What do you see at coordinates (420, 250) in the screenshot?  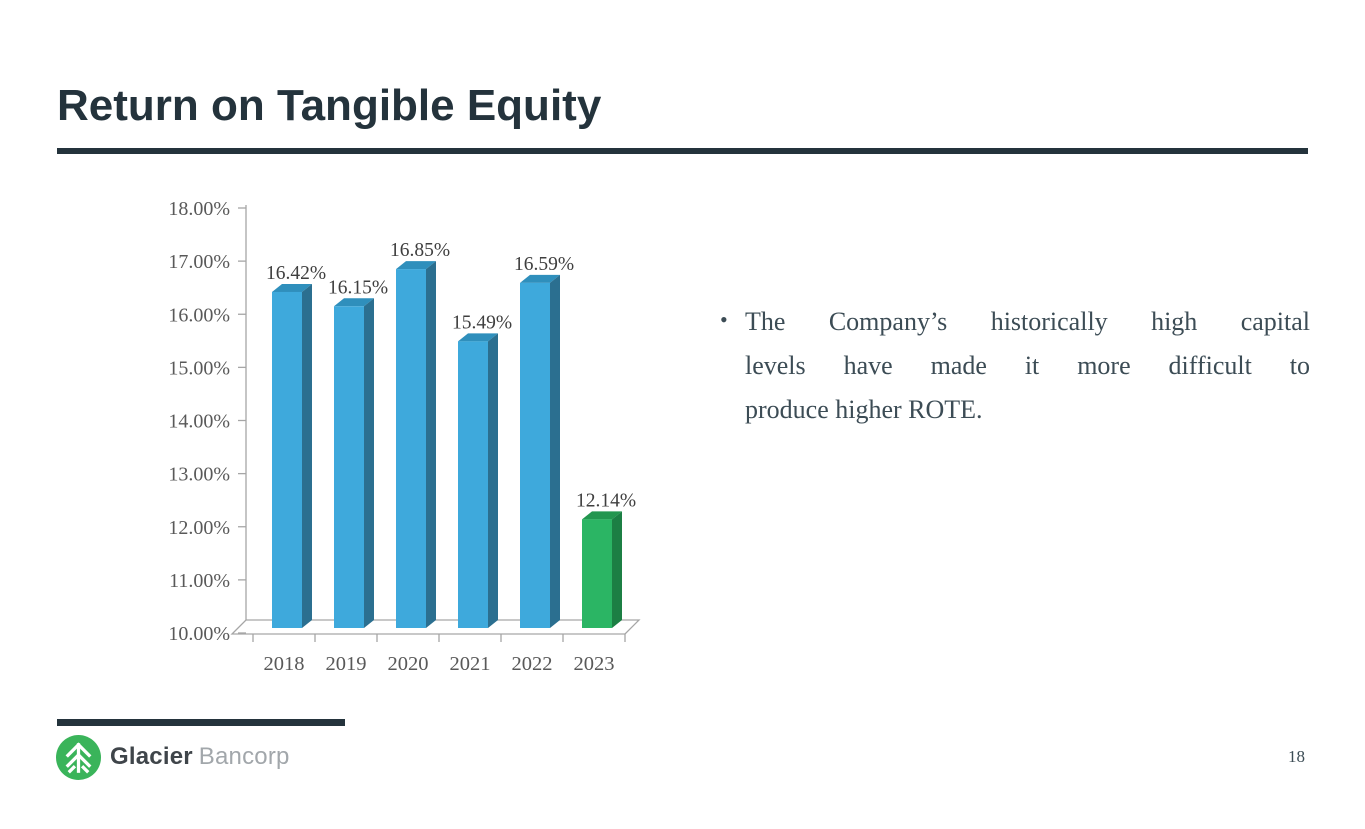 I see `bar-value-label: 16.85%` at bounding box center [420, 250].